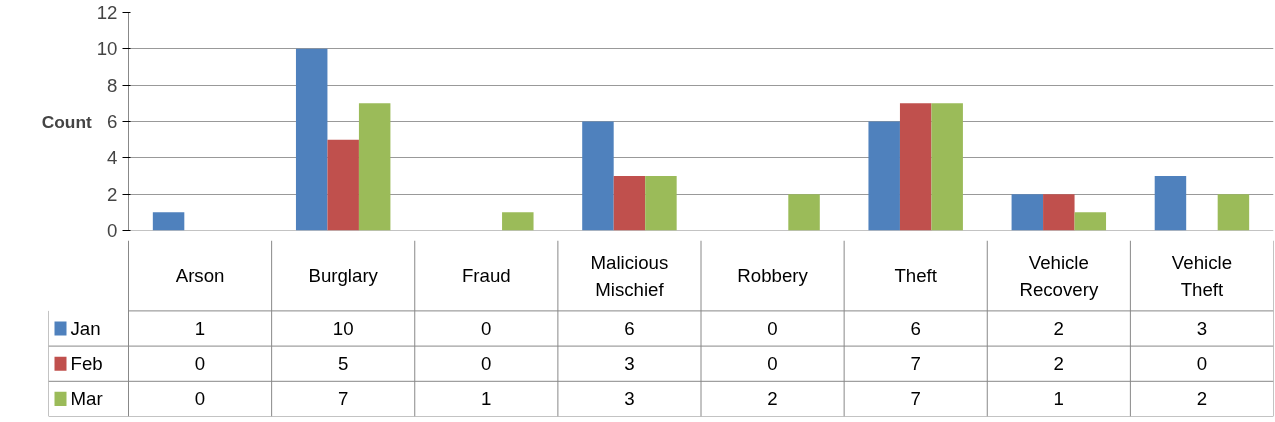  I want to click on x-tick-label: Theft, so click(916, 276).